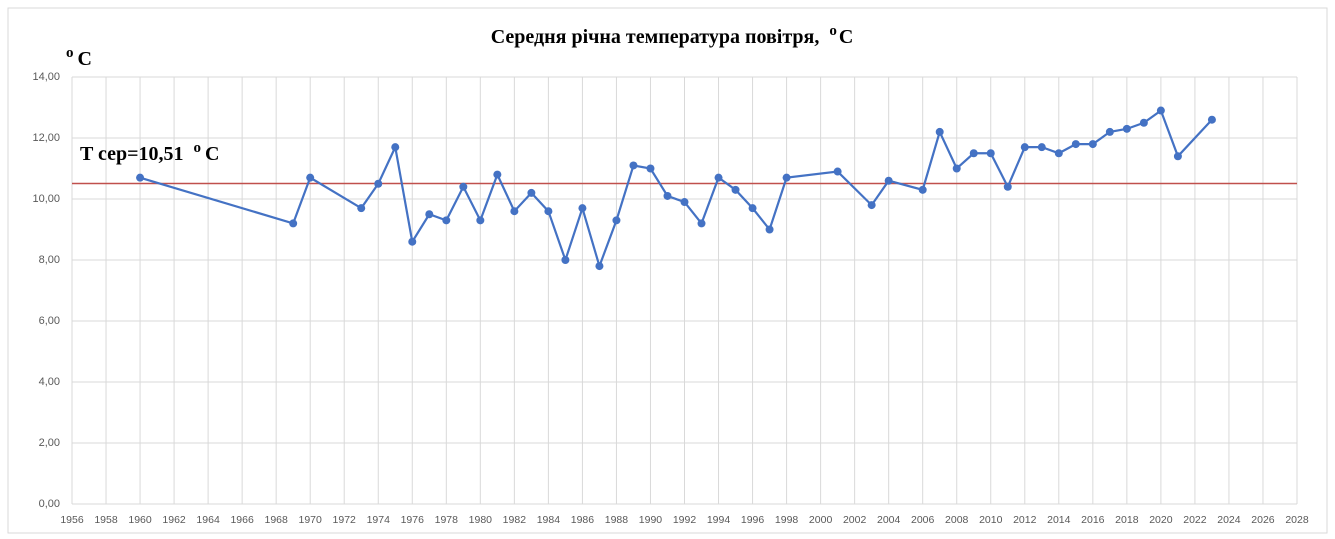  I want to click on mean-label: T сер=10,51 o C, so click(149, 152).